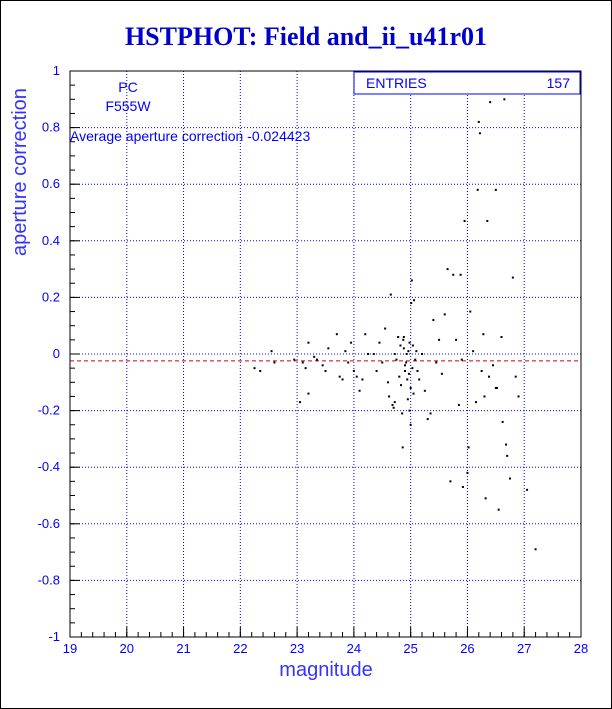 This screenshot has height=709, width=612. What do you see at coordinates (306, 36) in the screenshot?
I see `chart-title: HSTPHOT: Field and_ii_u41r01` at bounding box center [306, 36].